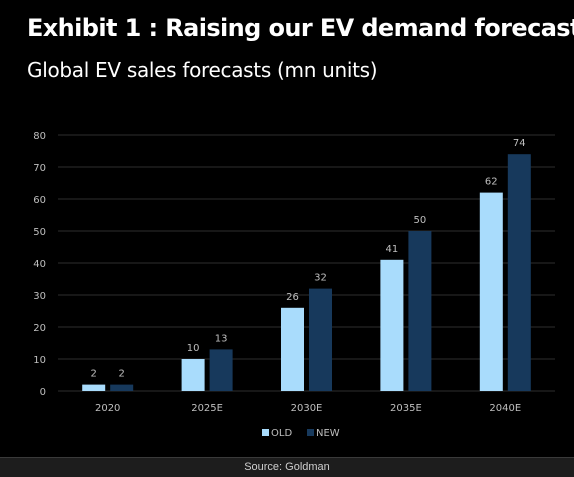  I want to click on legend-label-old: OLD, so click(281, 433).